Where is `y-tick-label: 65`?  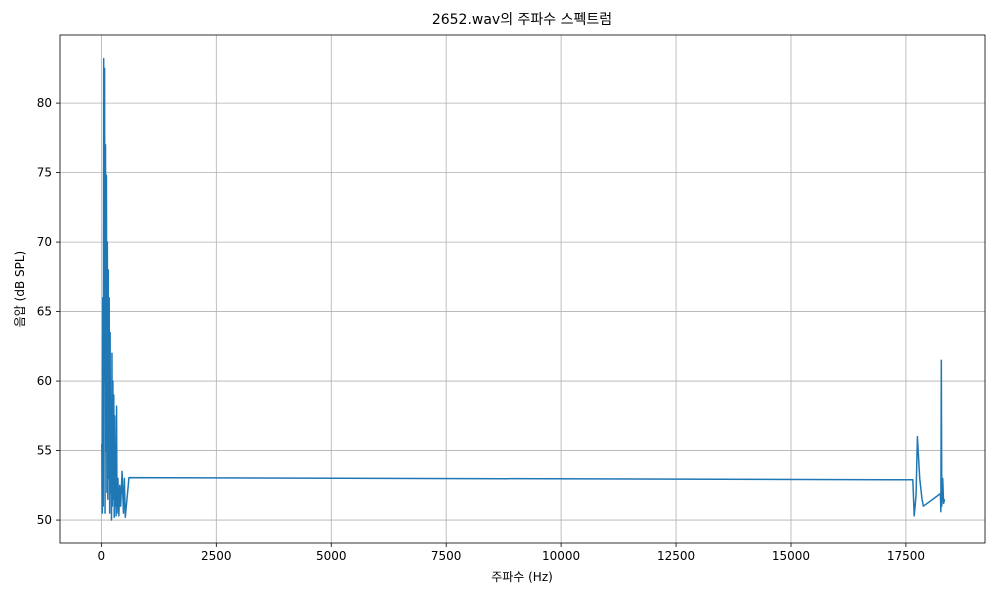
y-tick-label: 65 is located at coordinates (44, 312).